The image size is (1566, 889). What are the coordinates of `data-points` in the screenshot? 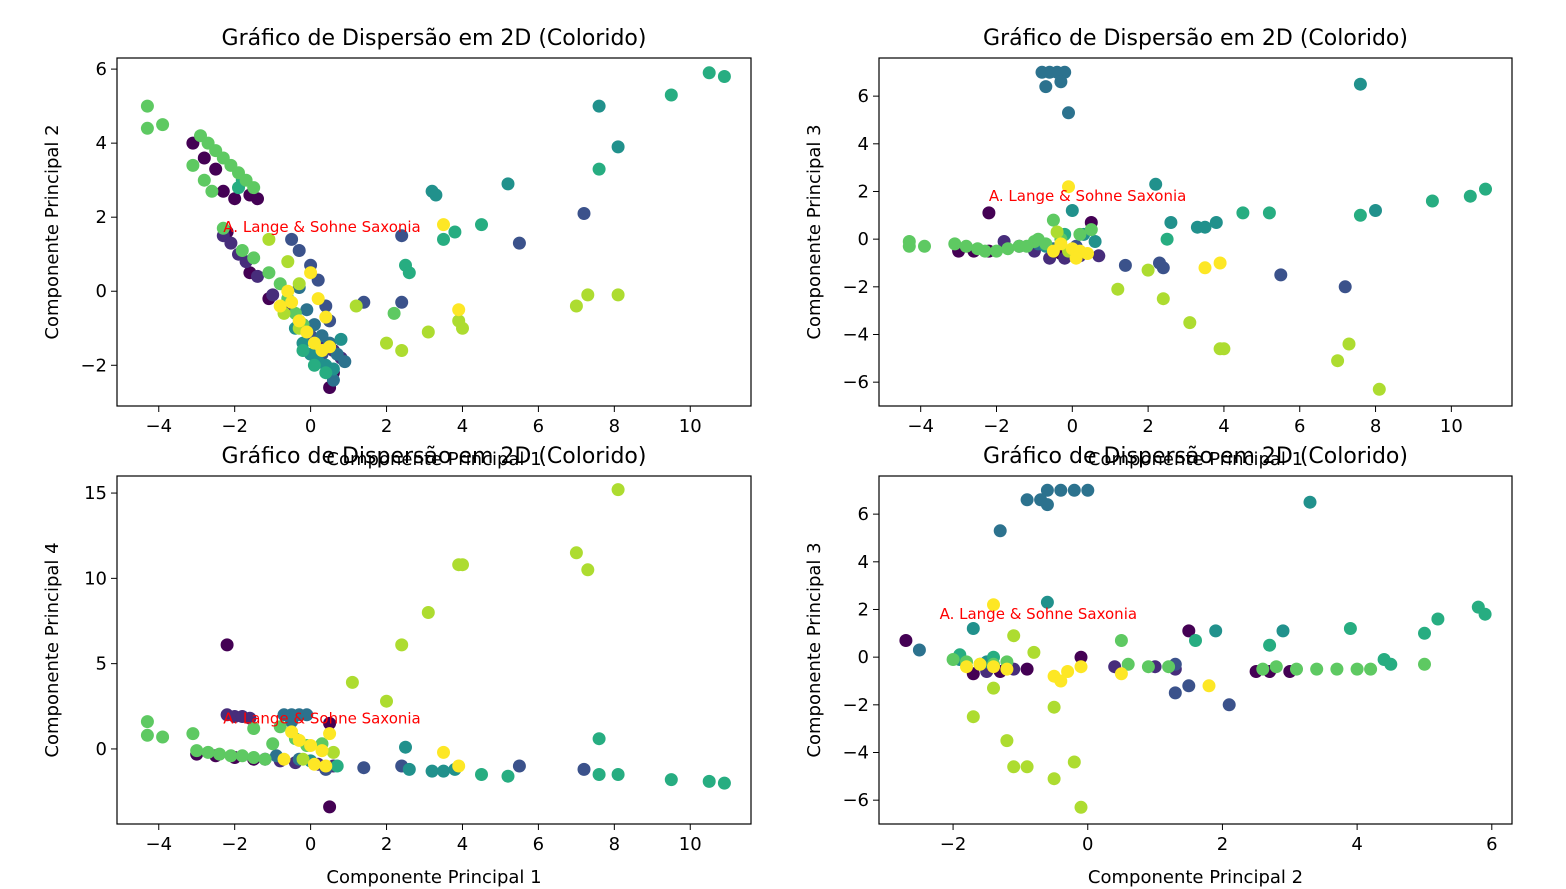 It's located at (1197, 230).